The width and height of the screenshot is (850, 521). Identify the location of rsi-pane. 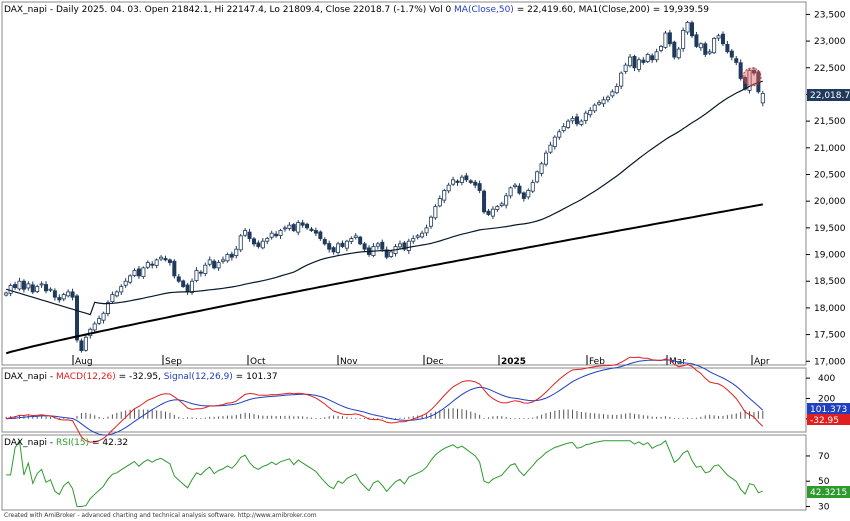
(404, 472).